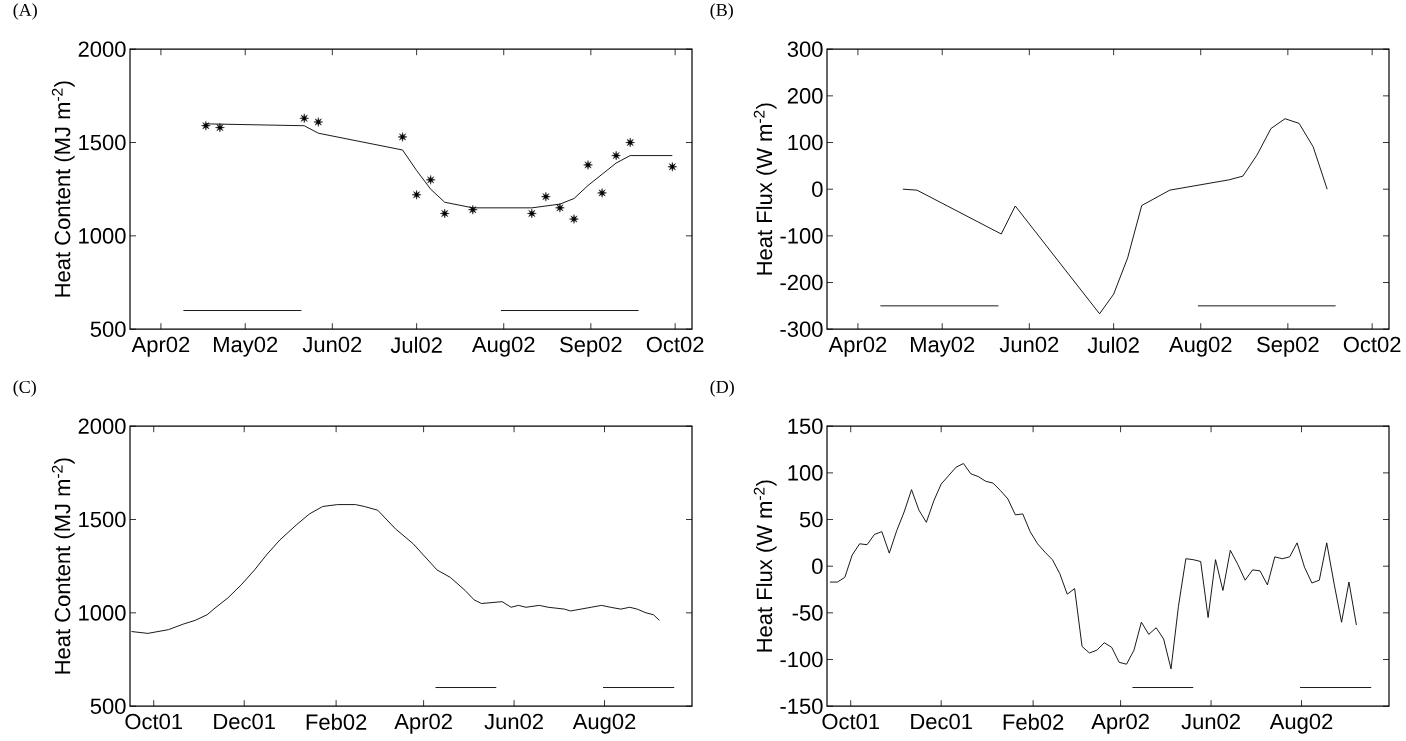 Image resolution: width=1406 pixels, height=741 pixels. Describe the element at coordinates (801, 329) in the screenshot. I see `y-tick-label: -300` at that location.